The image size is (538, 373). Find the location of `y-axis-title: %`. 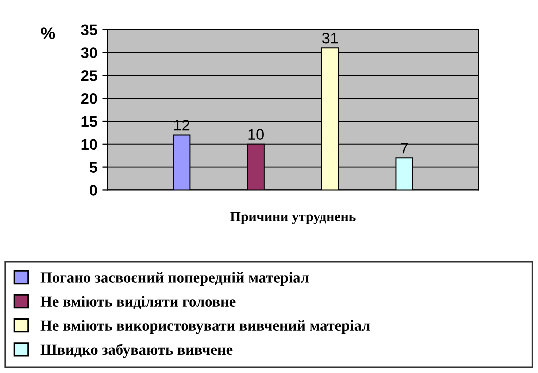

y-axis-title: % is located at coordinates (48, 34).